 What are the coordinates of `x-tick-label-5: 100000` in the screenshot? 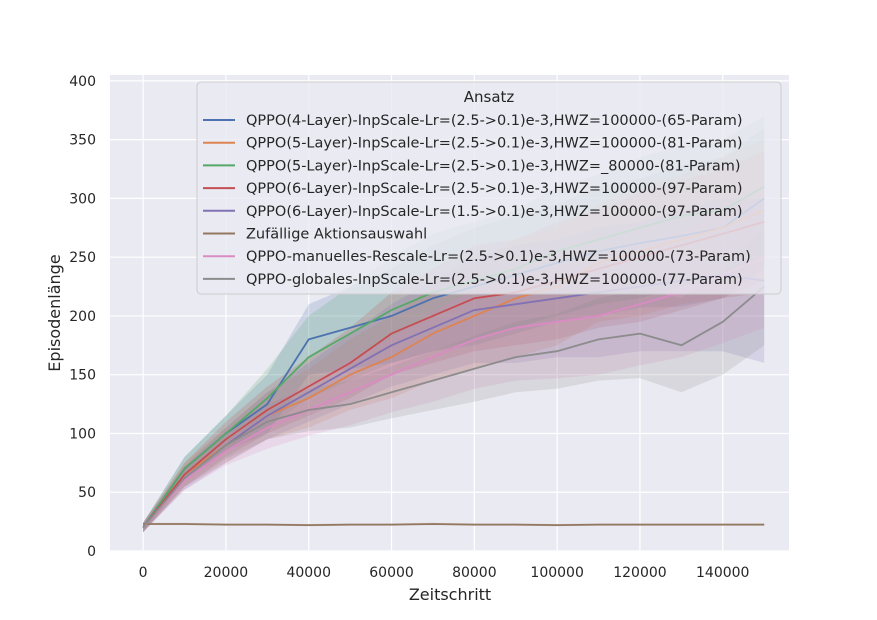 It's located at (556, 573).